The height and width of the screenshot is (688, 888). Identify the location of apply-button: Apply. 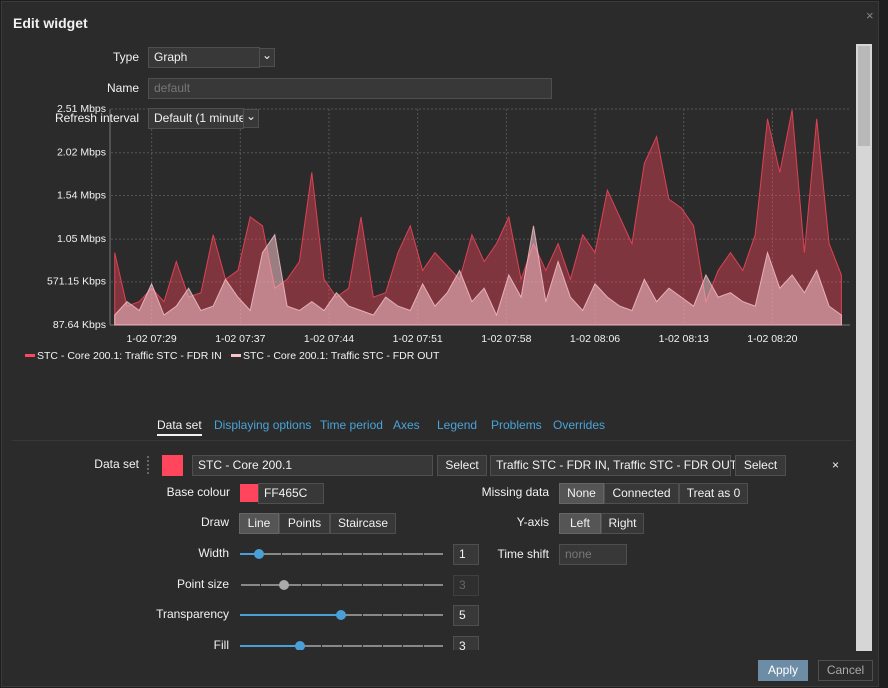
(783, 670).